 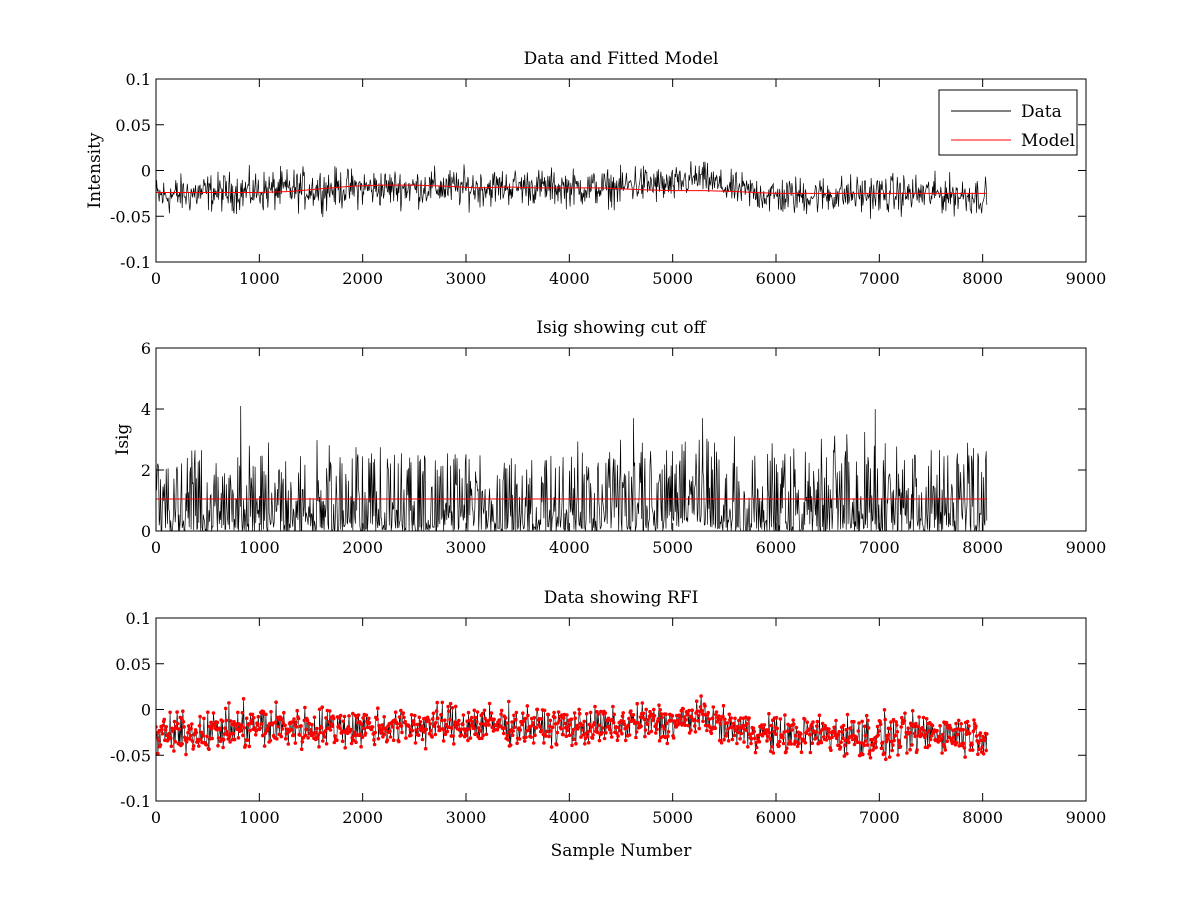 I want to click on series-line, so click(x=572, y=468).